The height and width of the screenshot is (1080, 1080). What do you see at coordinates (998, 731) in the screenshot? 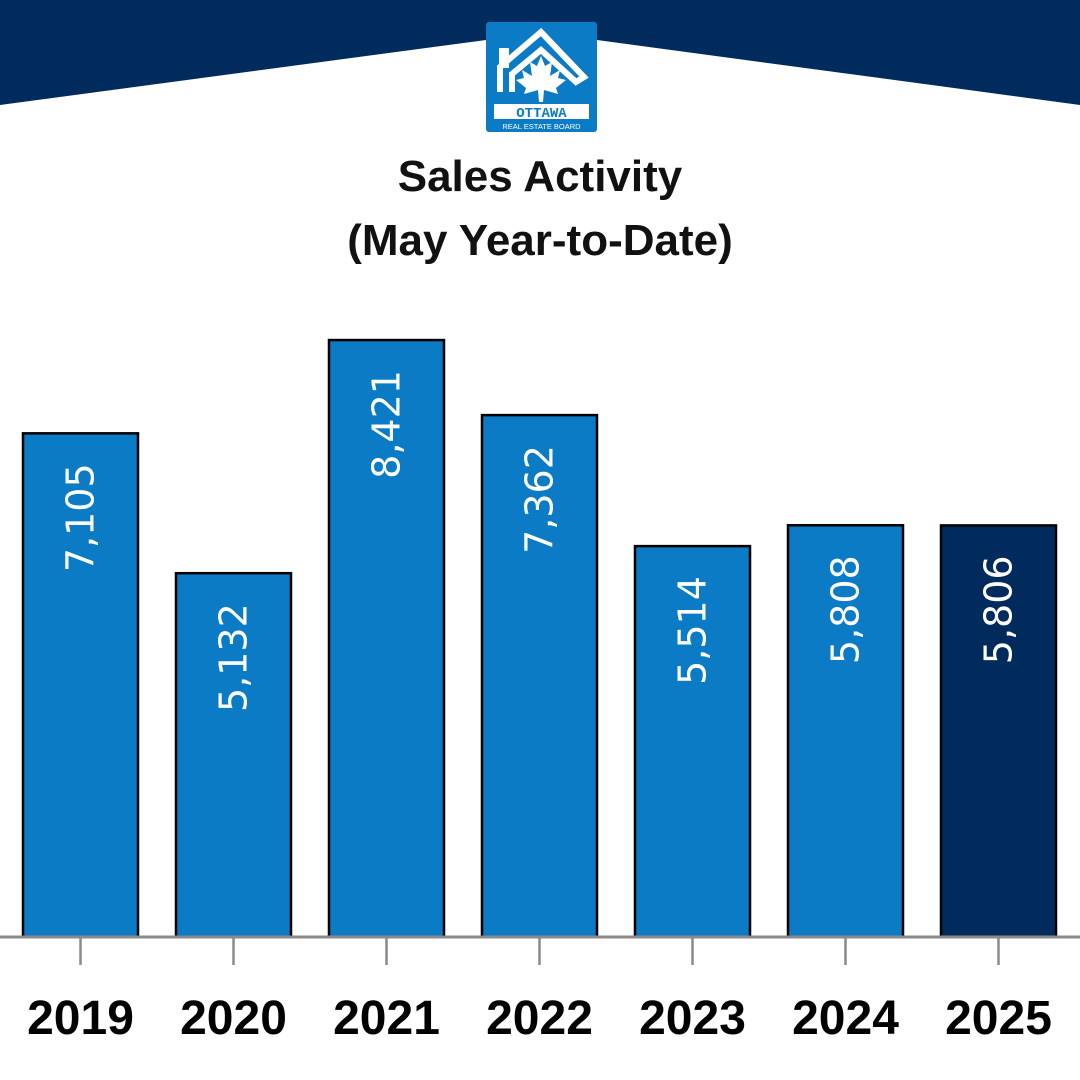
I see `bar-2025` at bounding box center [998, 731].